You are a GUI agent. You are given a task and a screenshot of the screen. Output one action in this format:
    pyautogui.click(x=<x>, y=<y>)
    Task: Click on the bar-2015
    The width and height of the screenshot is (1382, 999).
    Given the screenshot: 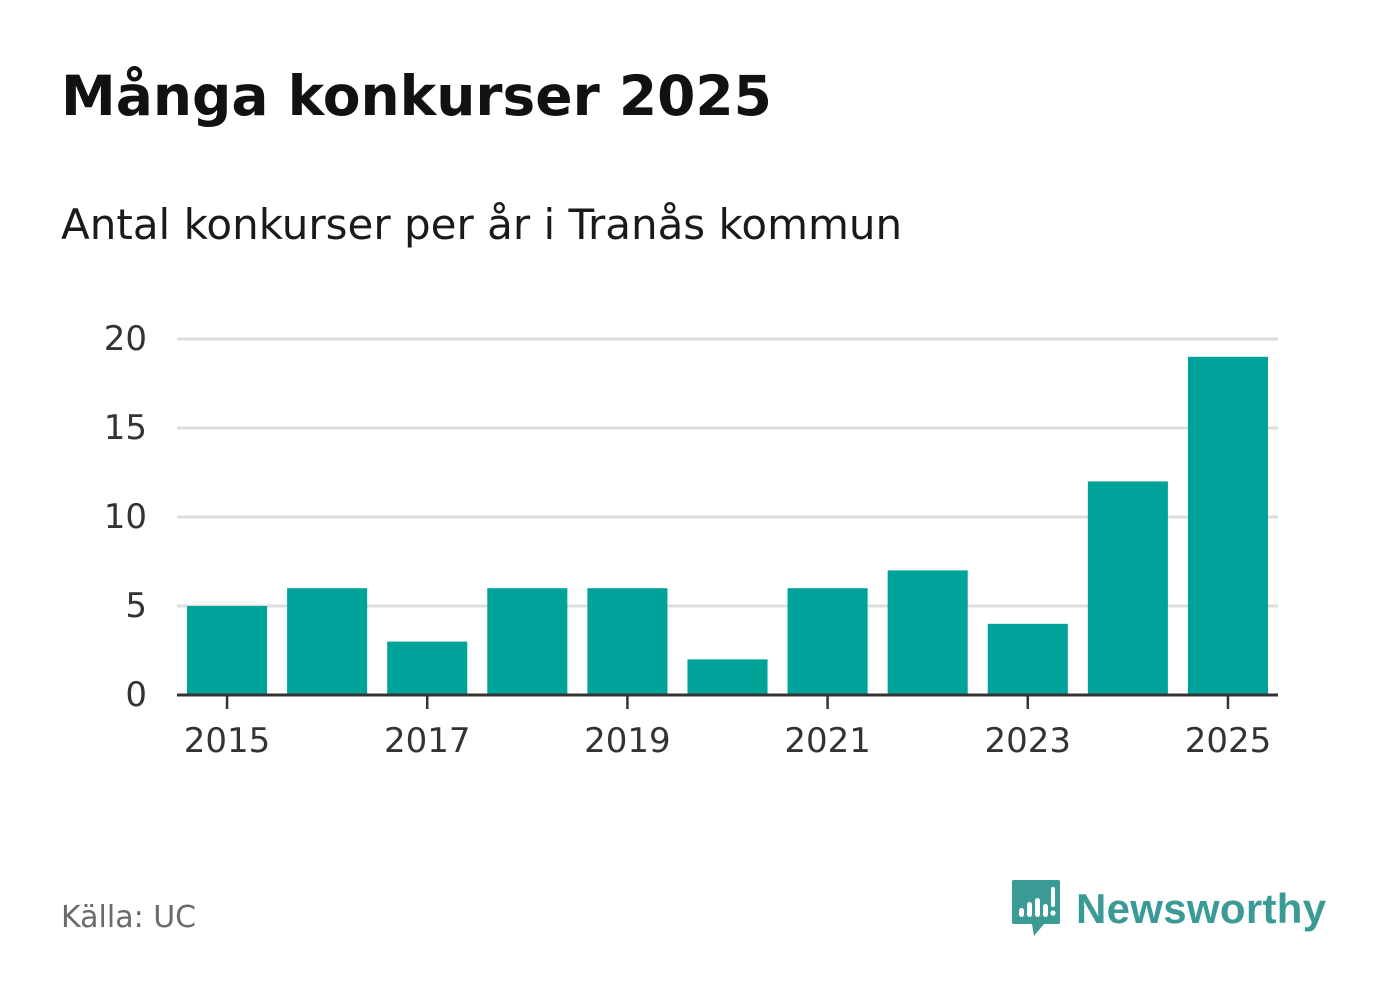 What is the action you would take?
    pyautogui.click(x=227, y=650)
    